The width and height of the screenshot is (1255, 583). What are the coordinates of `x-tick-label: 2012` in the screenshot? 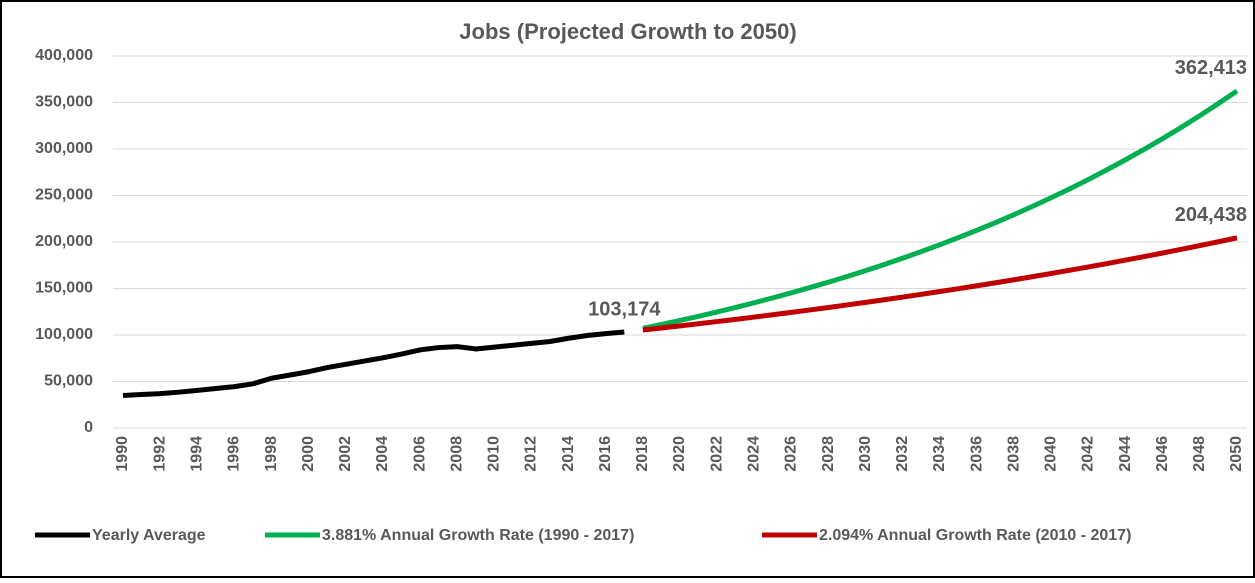 It's located at (531, 454).